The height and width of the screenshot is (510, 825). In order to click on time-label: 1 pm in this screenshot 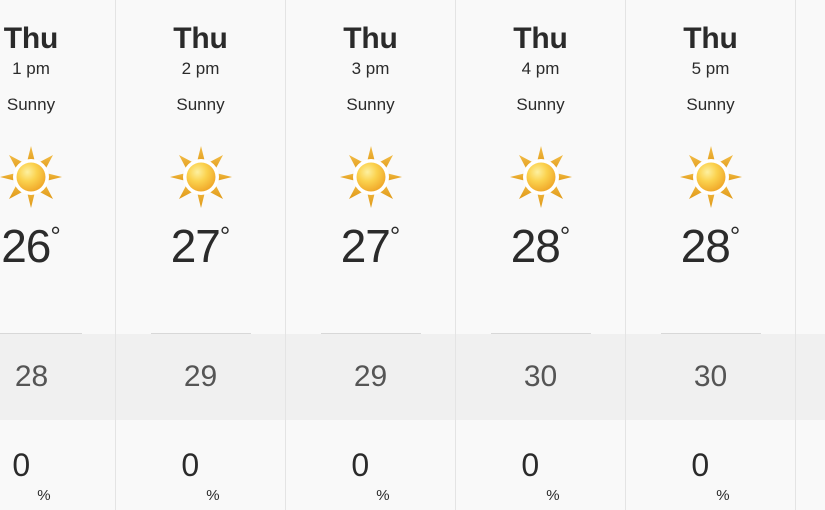, I will do `click(31, 68)`.